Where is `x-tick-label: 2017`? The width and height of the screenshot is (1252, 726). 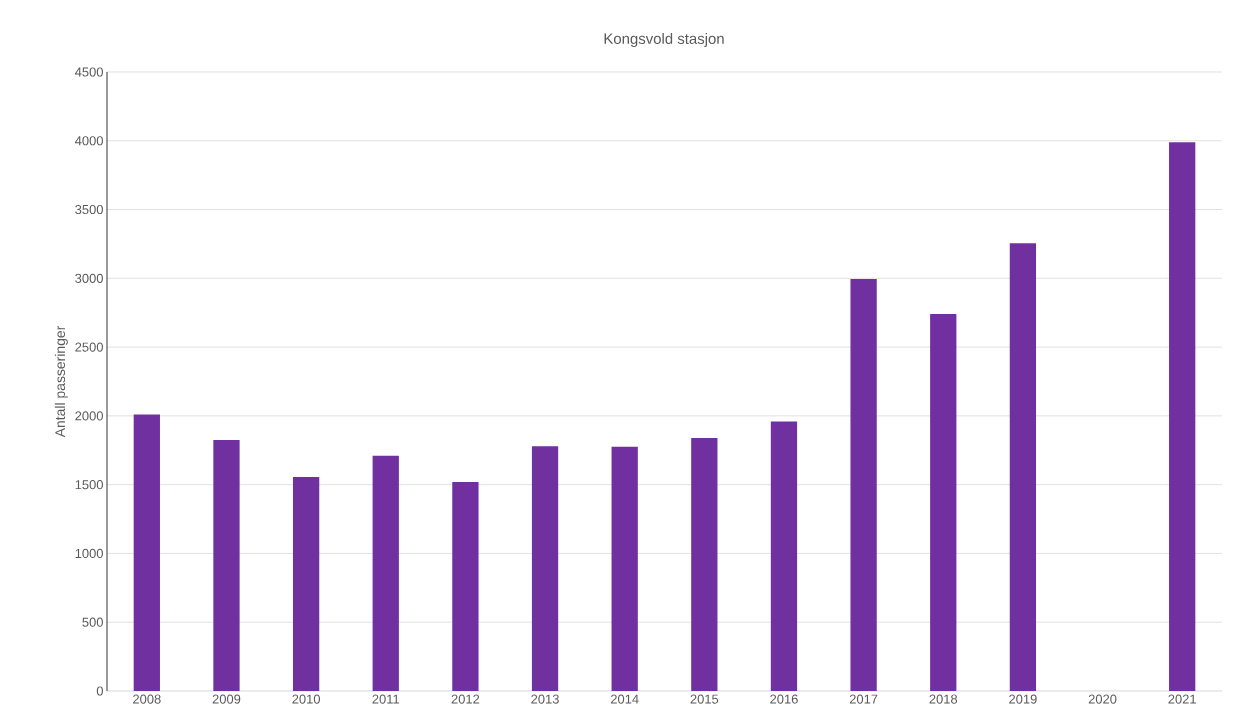 x-tick-label: 2017 is located at coordinates (863, 699).